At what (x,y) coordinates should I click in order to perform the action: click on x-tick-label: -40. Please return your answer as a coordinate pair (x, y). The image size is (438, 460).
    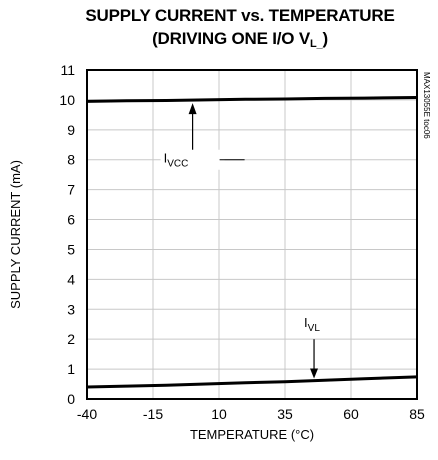
    Looking at the image, I should click on (87, 414).